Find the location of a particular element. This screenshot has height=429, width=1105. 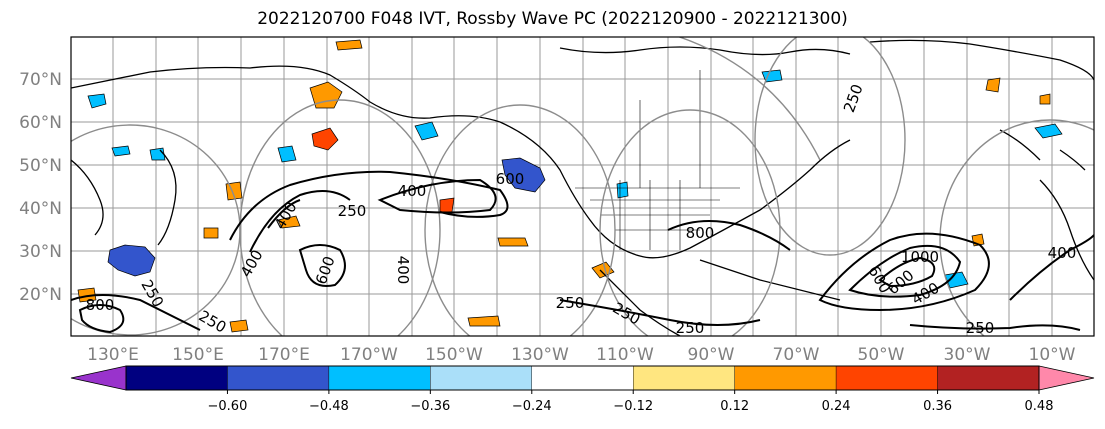

colorbar-tick-label: −0.12 is located at coordinates (633, 406).